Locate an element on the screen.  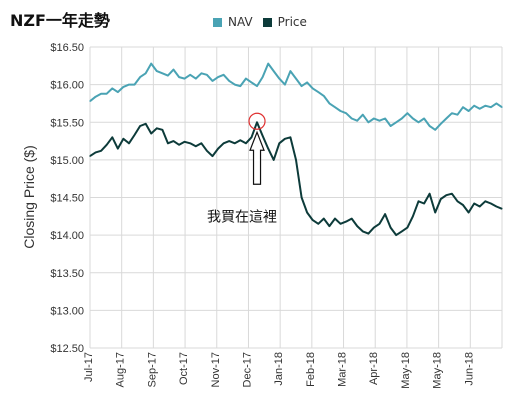
x-tick-label: Aug-17 is located at coordinates (121, 369).